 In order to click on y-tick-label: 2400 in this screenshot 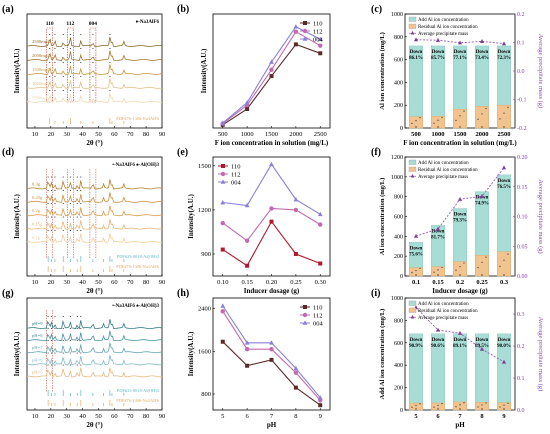, I will do `click(204, 309)`.